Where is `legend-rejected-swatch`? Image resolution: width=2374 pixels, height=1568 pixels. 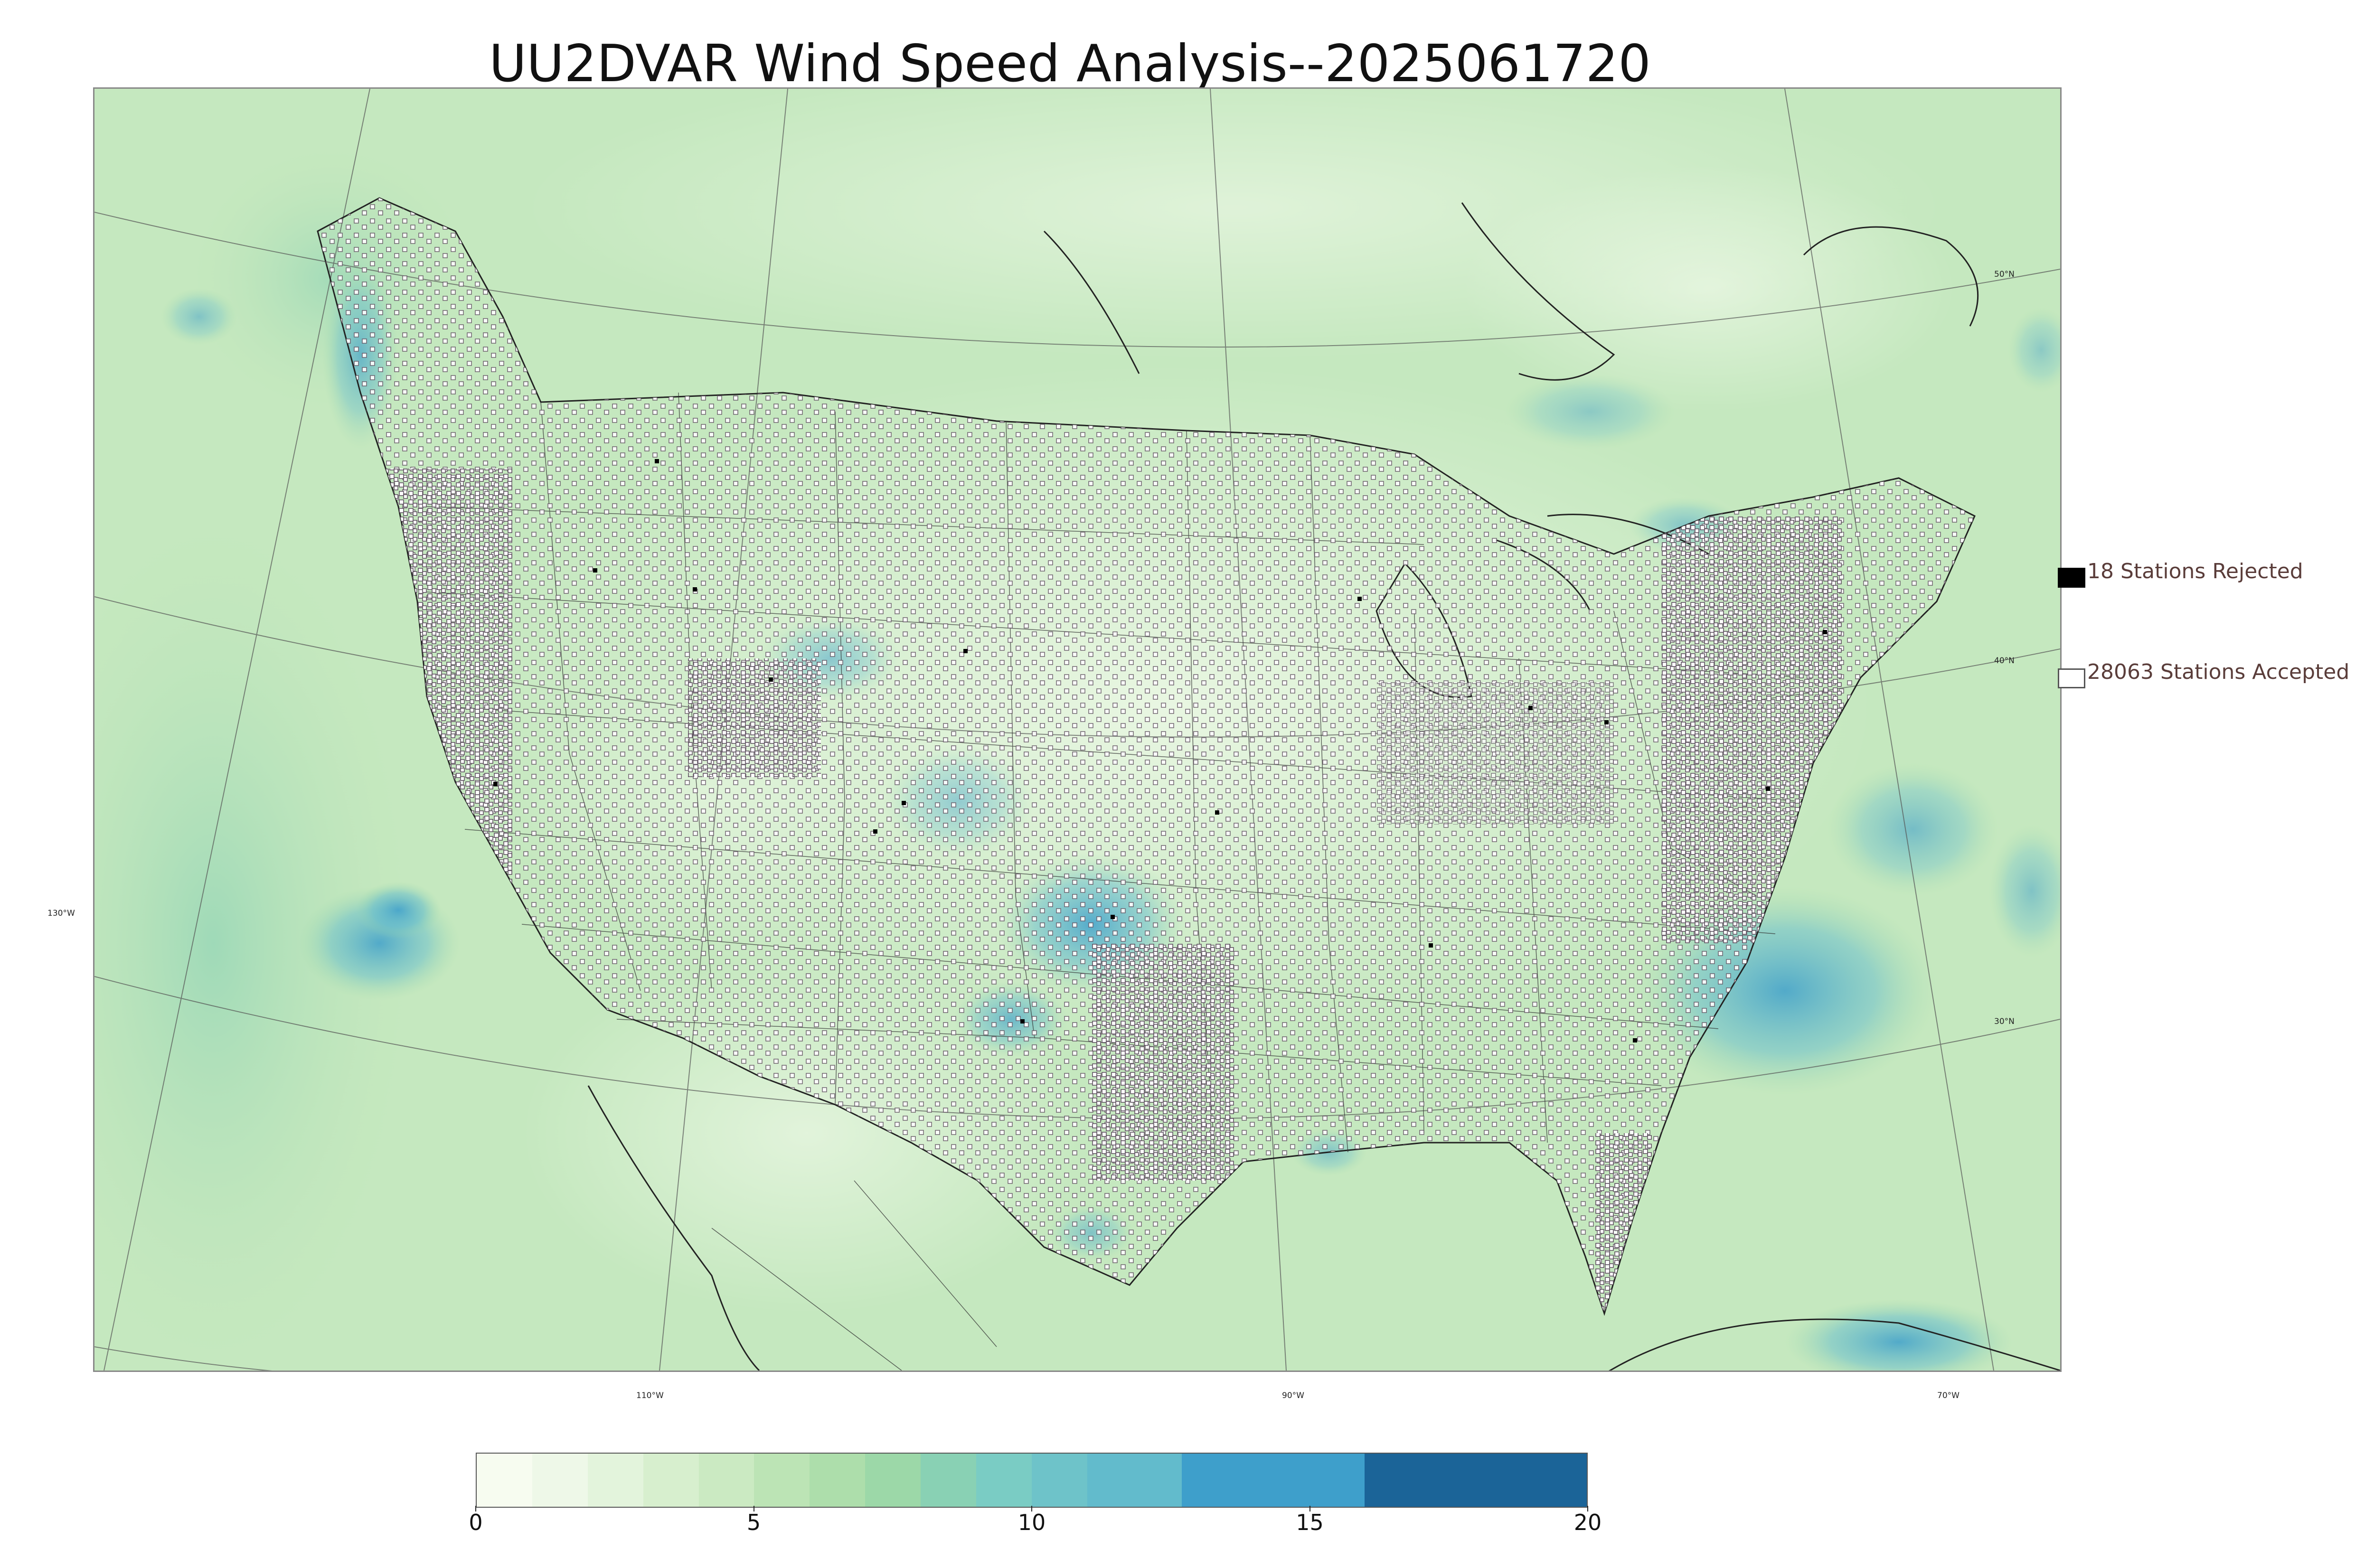
legend-rejected-swatch is located at coordinates (2071, 578).